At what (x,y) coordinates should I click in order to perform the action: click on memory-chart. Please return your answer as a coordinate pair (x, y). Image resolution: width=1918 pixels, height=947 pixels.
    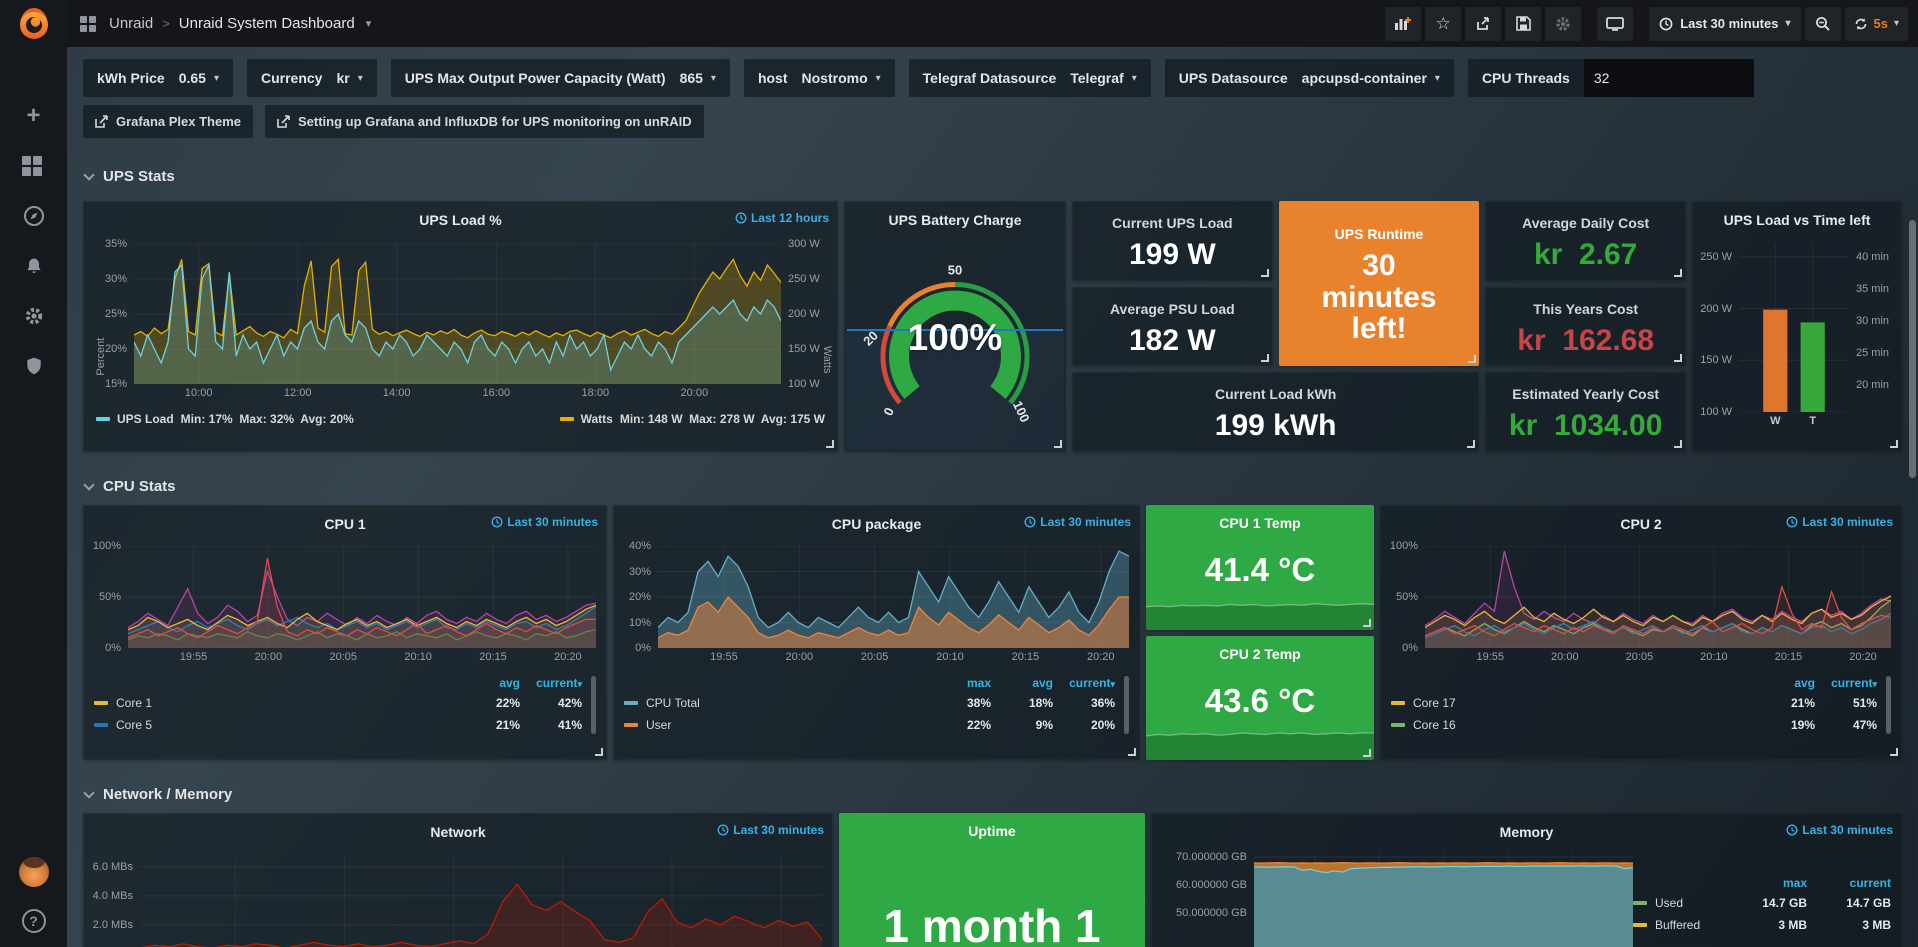
    Looking at the image, I should click on (1443, 899).